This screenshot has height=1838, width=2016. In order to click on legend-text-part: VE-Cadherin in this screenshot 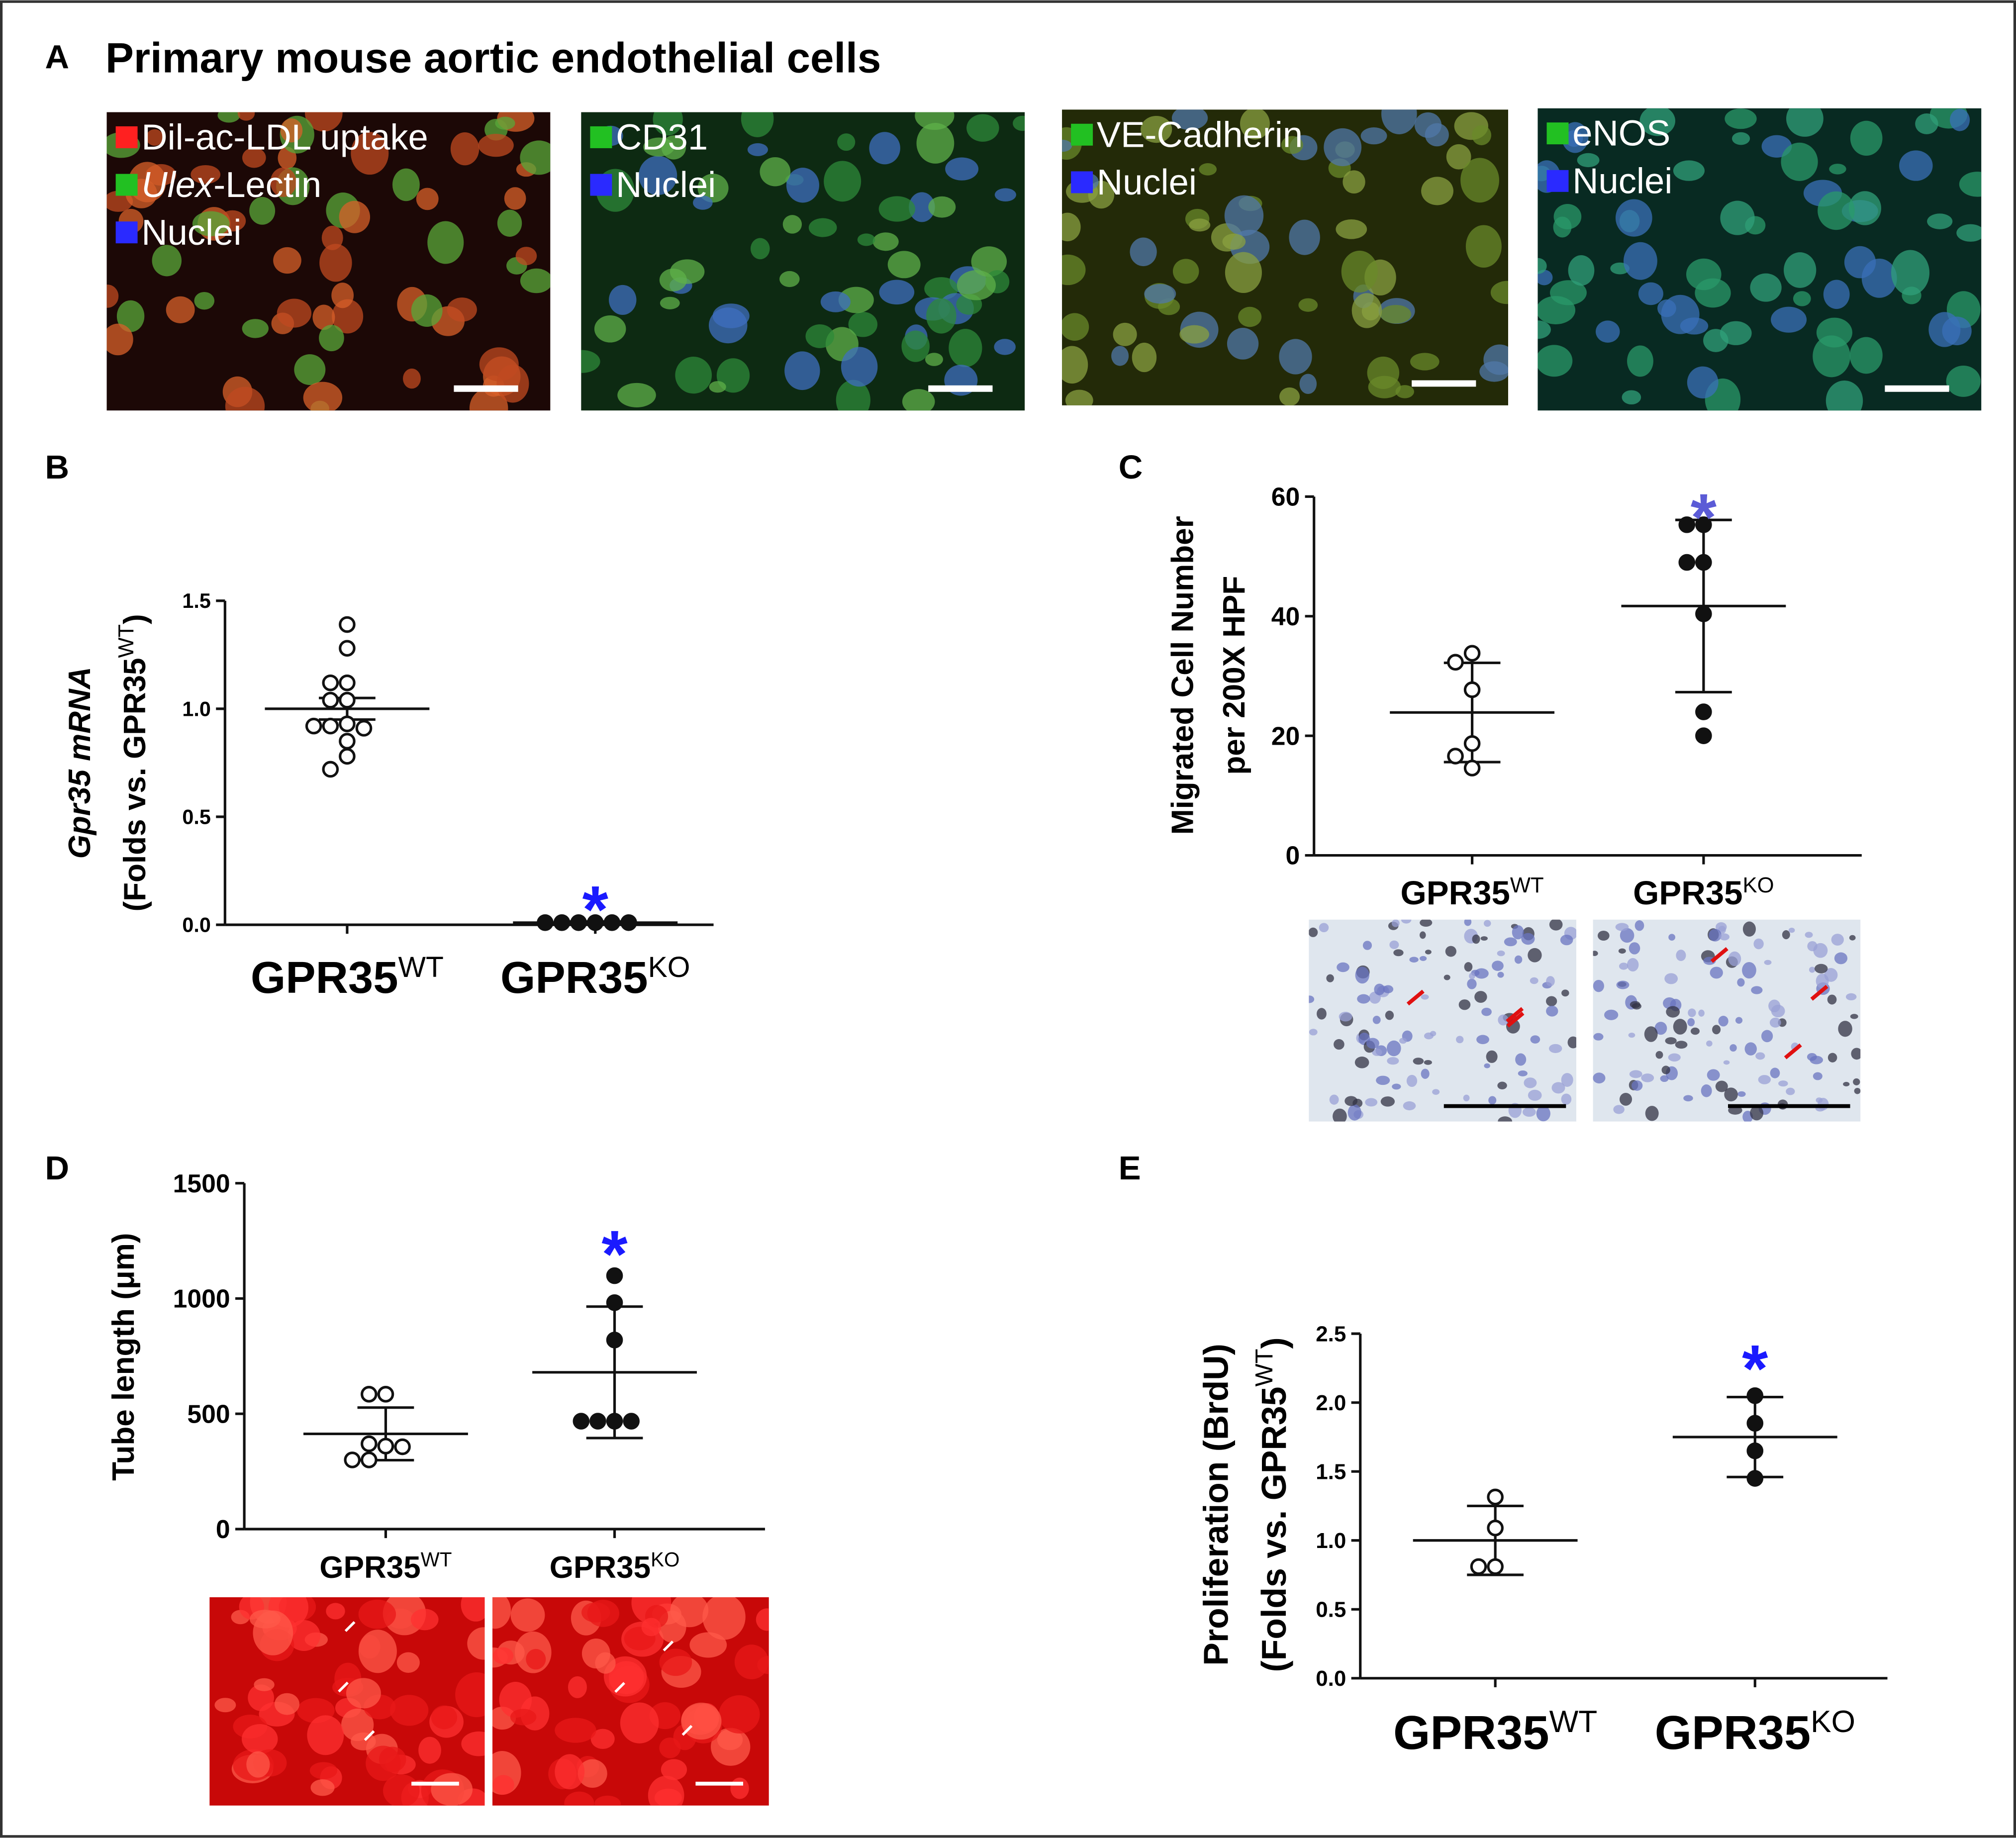, I will do `click(1200, 135)`.